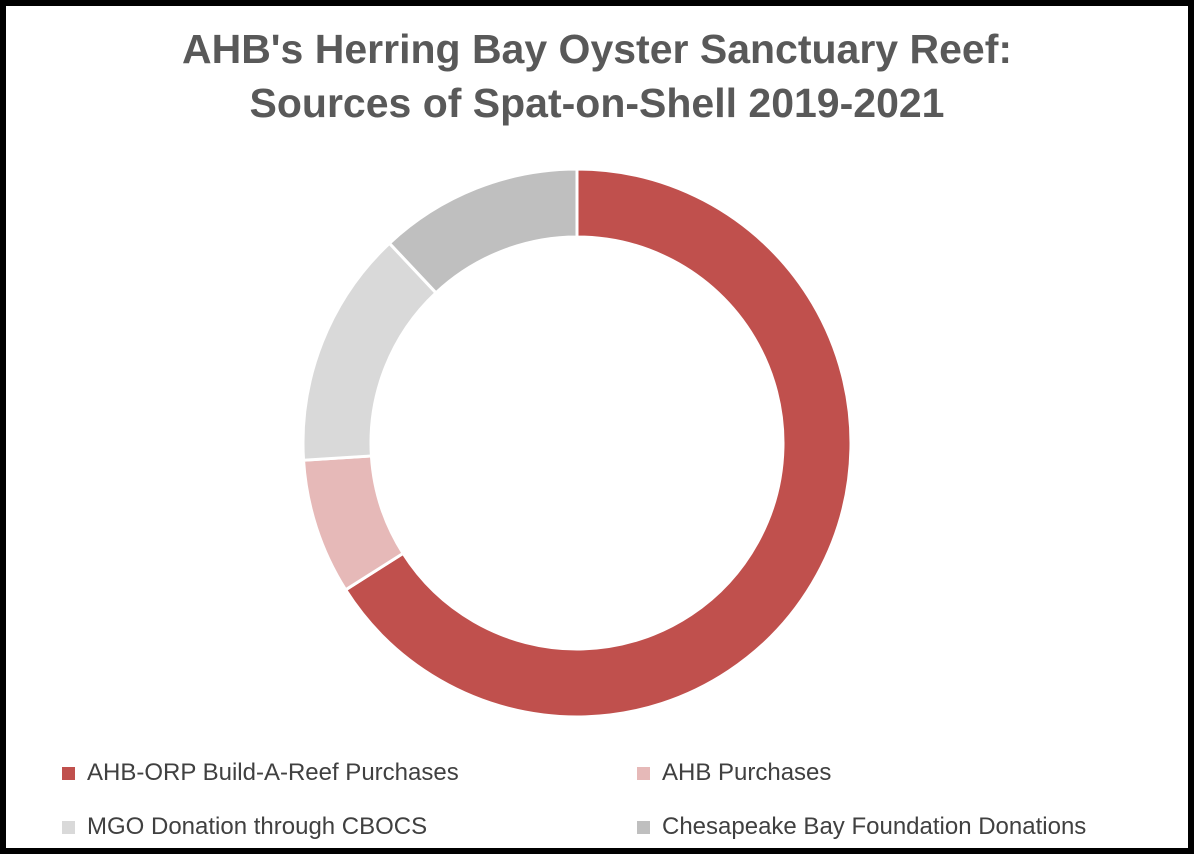 The image size is (1194, 854). What do you see at coordinates (483, 231) in the screenshot?
I see `donut-slice-chesapeake-bay-foundation-donations` at bounding box center [483, 231].